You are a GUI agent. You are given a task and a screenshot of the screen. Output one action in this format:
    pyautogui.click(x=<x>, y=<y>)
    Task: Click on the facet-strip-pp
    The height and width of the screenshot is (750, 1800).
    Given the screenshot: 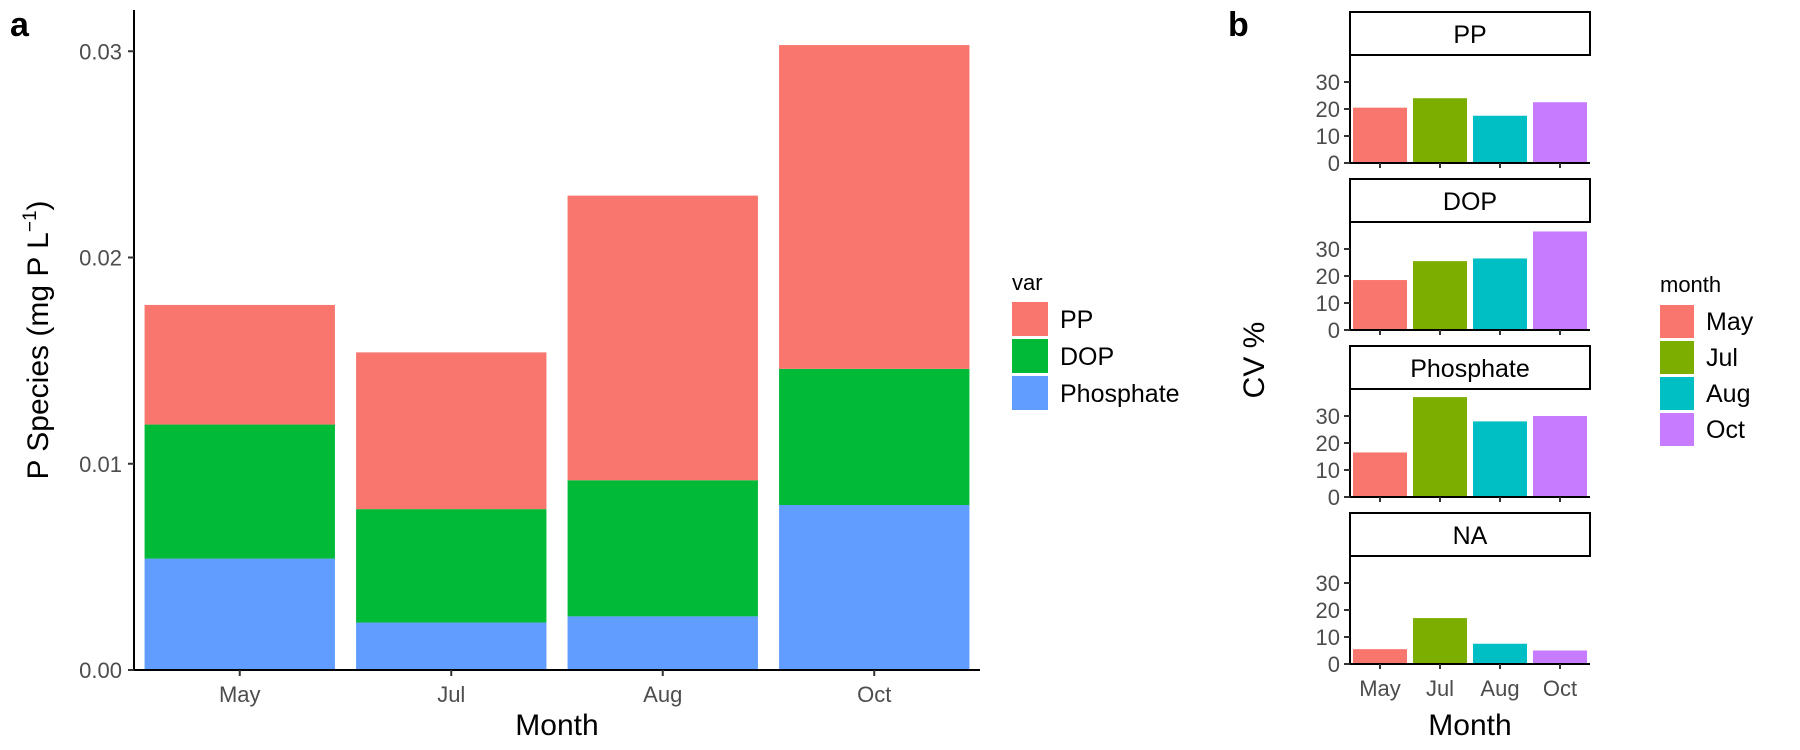 What is the action you would take?
    pyautogui.click(x=1470, y=33)
    